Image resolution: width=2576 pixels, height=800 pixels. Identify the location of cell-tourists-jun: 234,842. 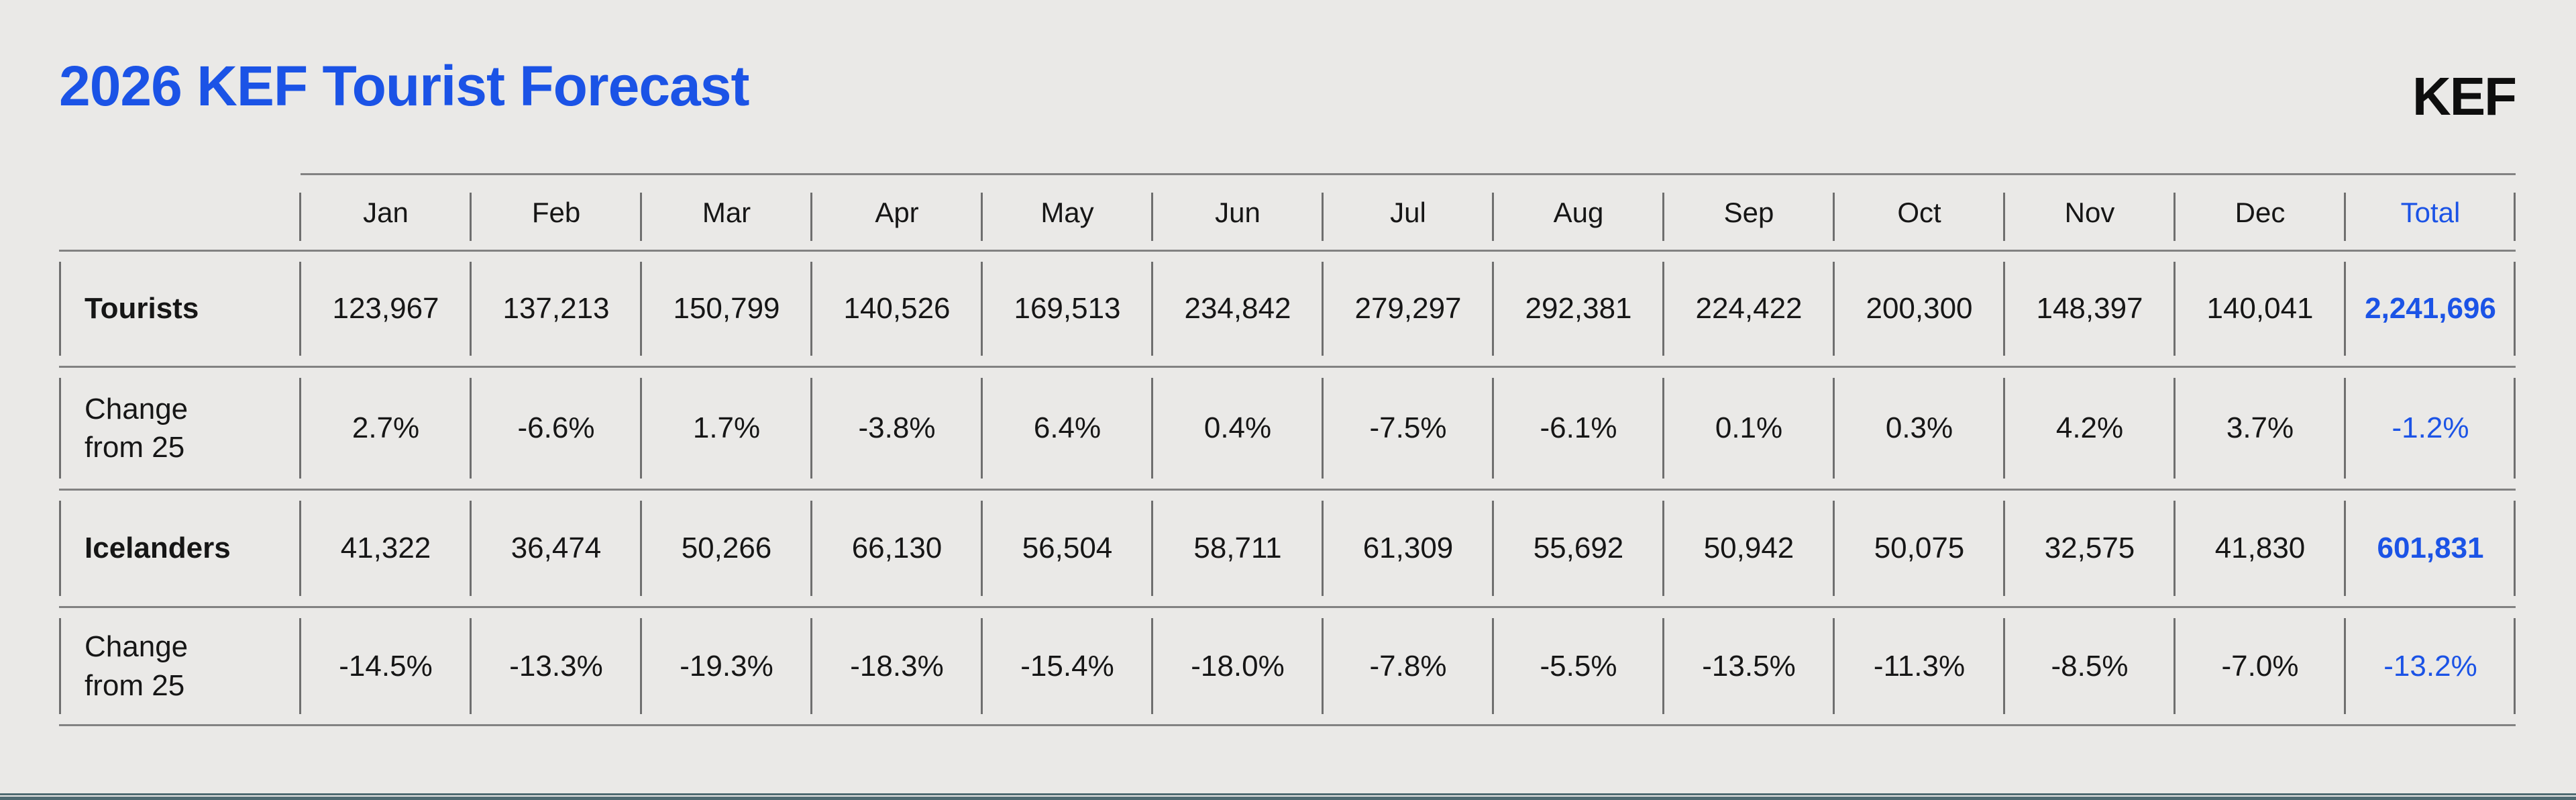
(1237, 309).